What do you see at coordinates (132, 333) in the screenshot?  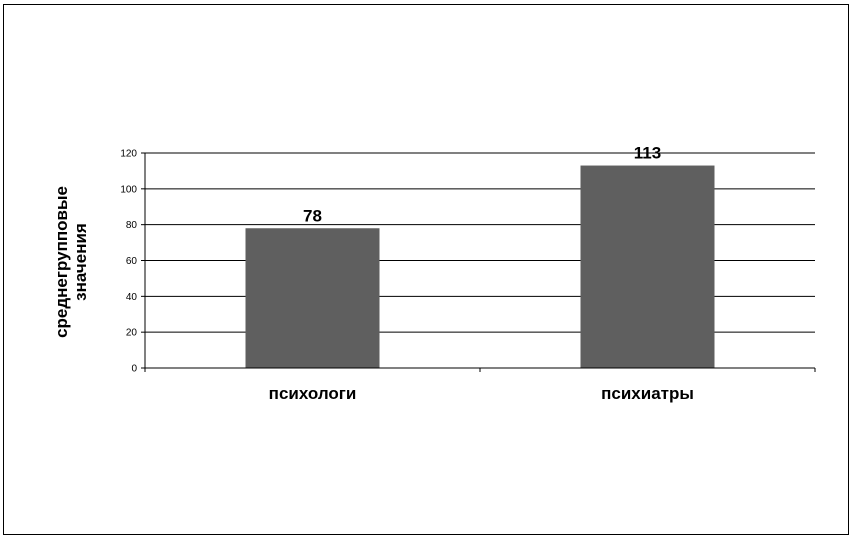 I see `y-tick-label: 20` at bounding box center [132, 333].